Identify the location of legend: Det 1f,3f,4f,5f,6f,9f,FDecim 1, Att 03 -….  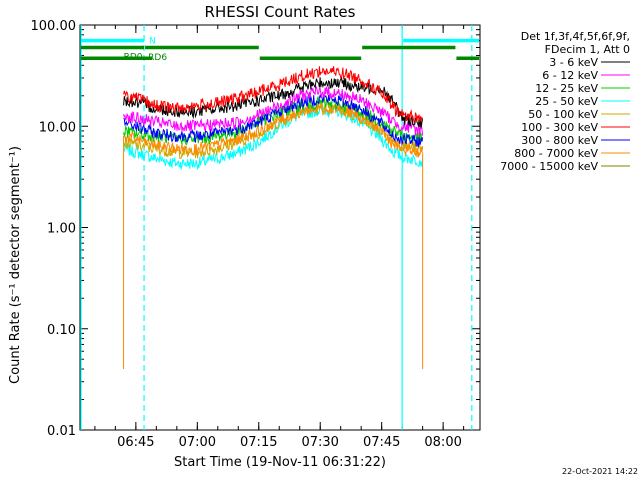
(565, 101).